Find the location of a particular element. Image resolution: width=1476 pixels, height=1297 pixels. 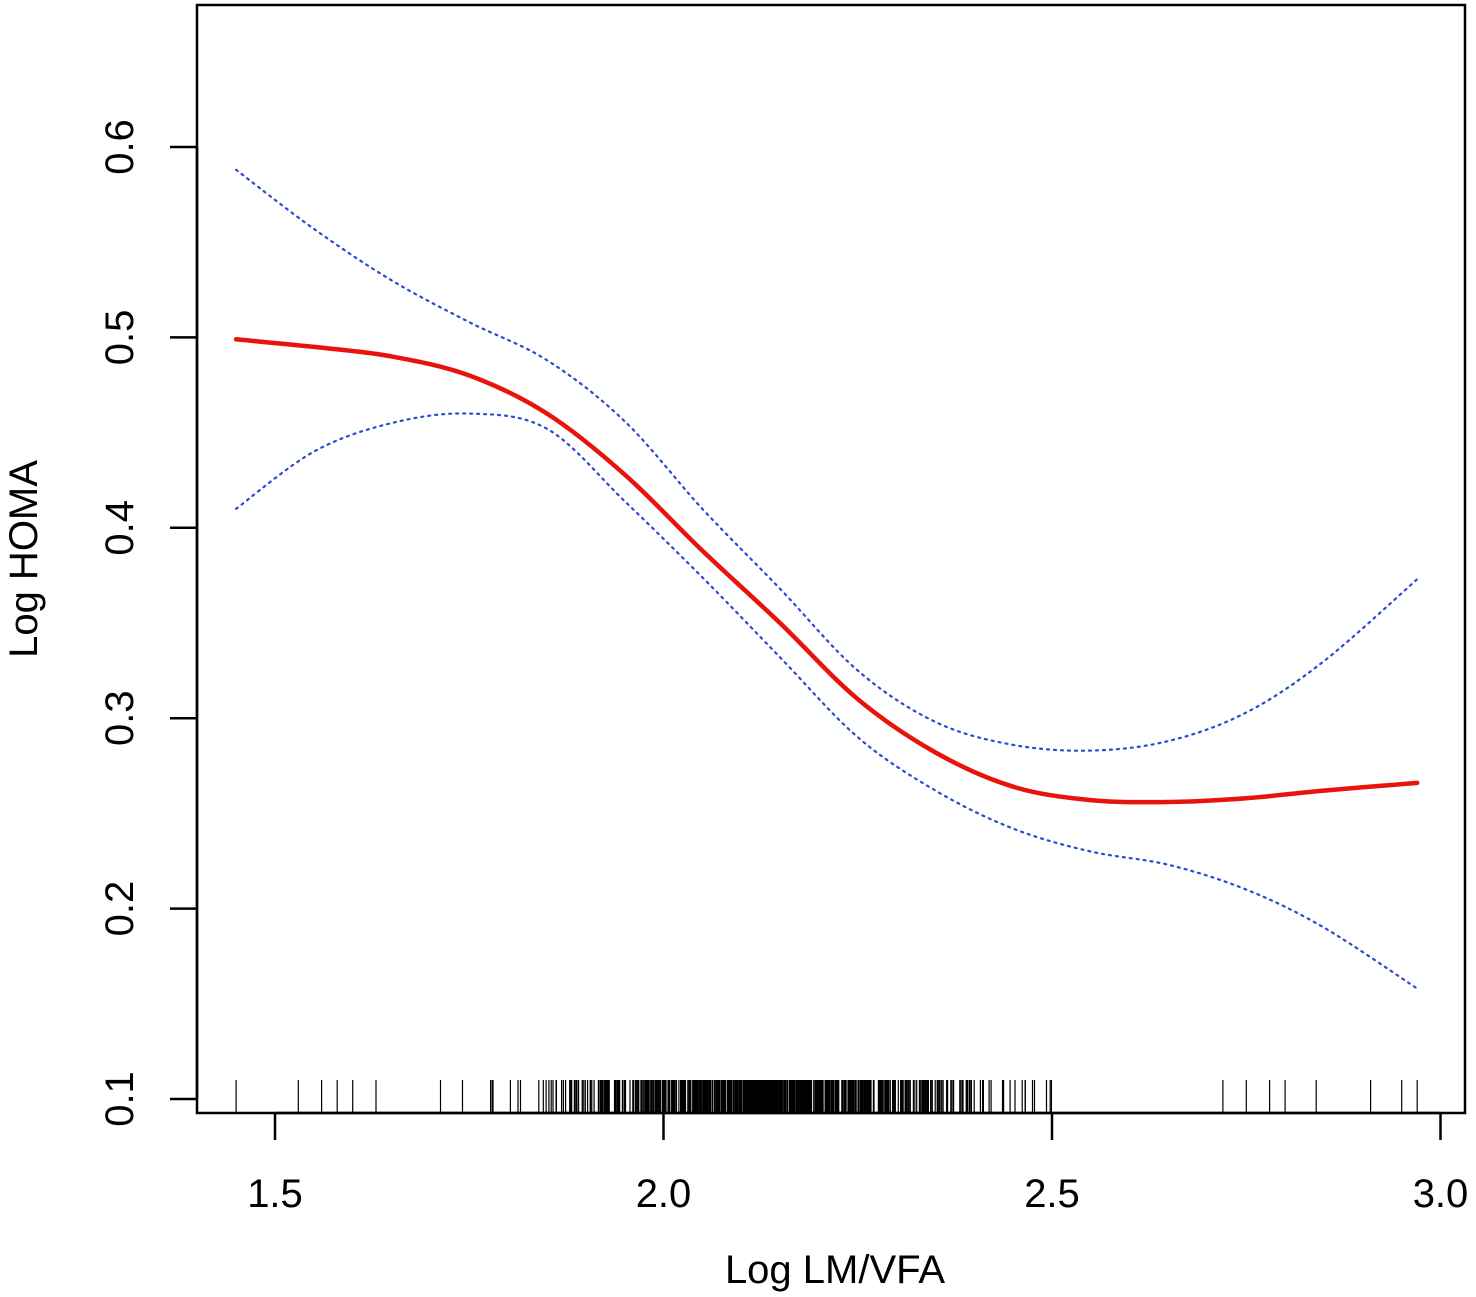

x-tick-label: 2.5 is located at coordinates (1052, 1194).